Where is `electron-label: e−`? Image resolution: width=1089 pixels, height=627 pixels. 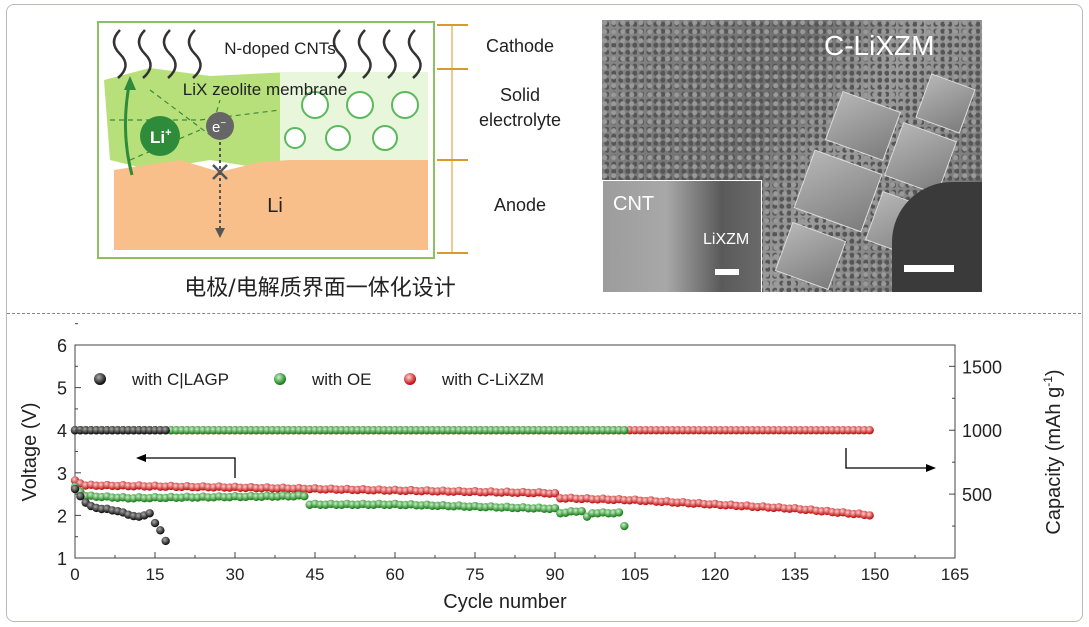
electron-label: e− is located at coordinates (219, 127).